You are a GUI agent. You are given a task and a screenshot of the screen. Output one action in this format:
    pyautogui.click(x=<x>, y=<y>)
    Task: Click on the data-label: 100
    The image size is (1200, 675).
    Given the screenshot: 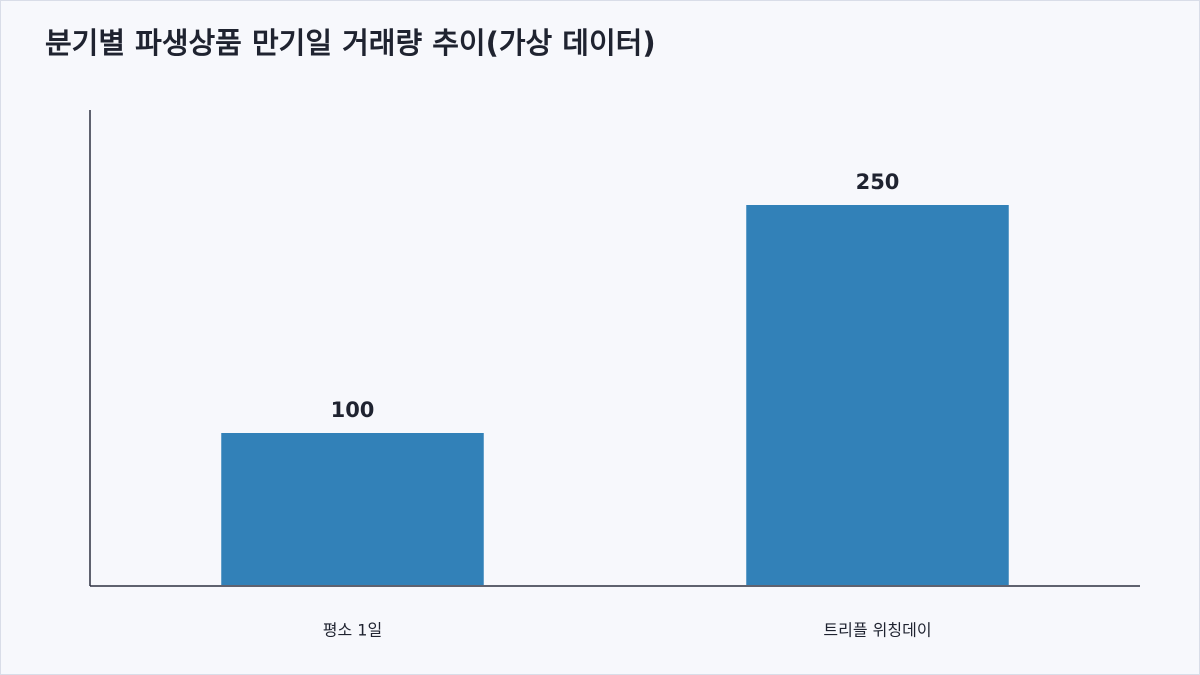 What is the action you would take?
    pyautogui.click(x=353, y=410)
    